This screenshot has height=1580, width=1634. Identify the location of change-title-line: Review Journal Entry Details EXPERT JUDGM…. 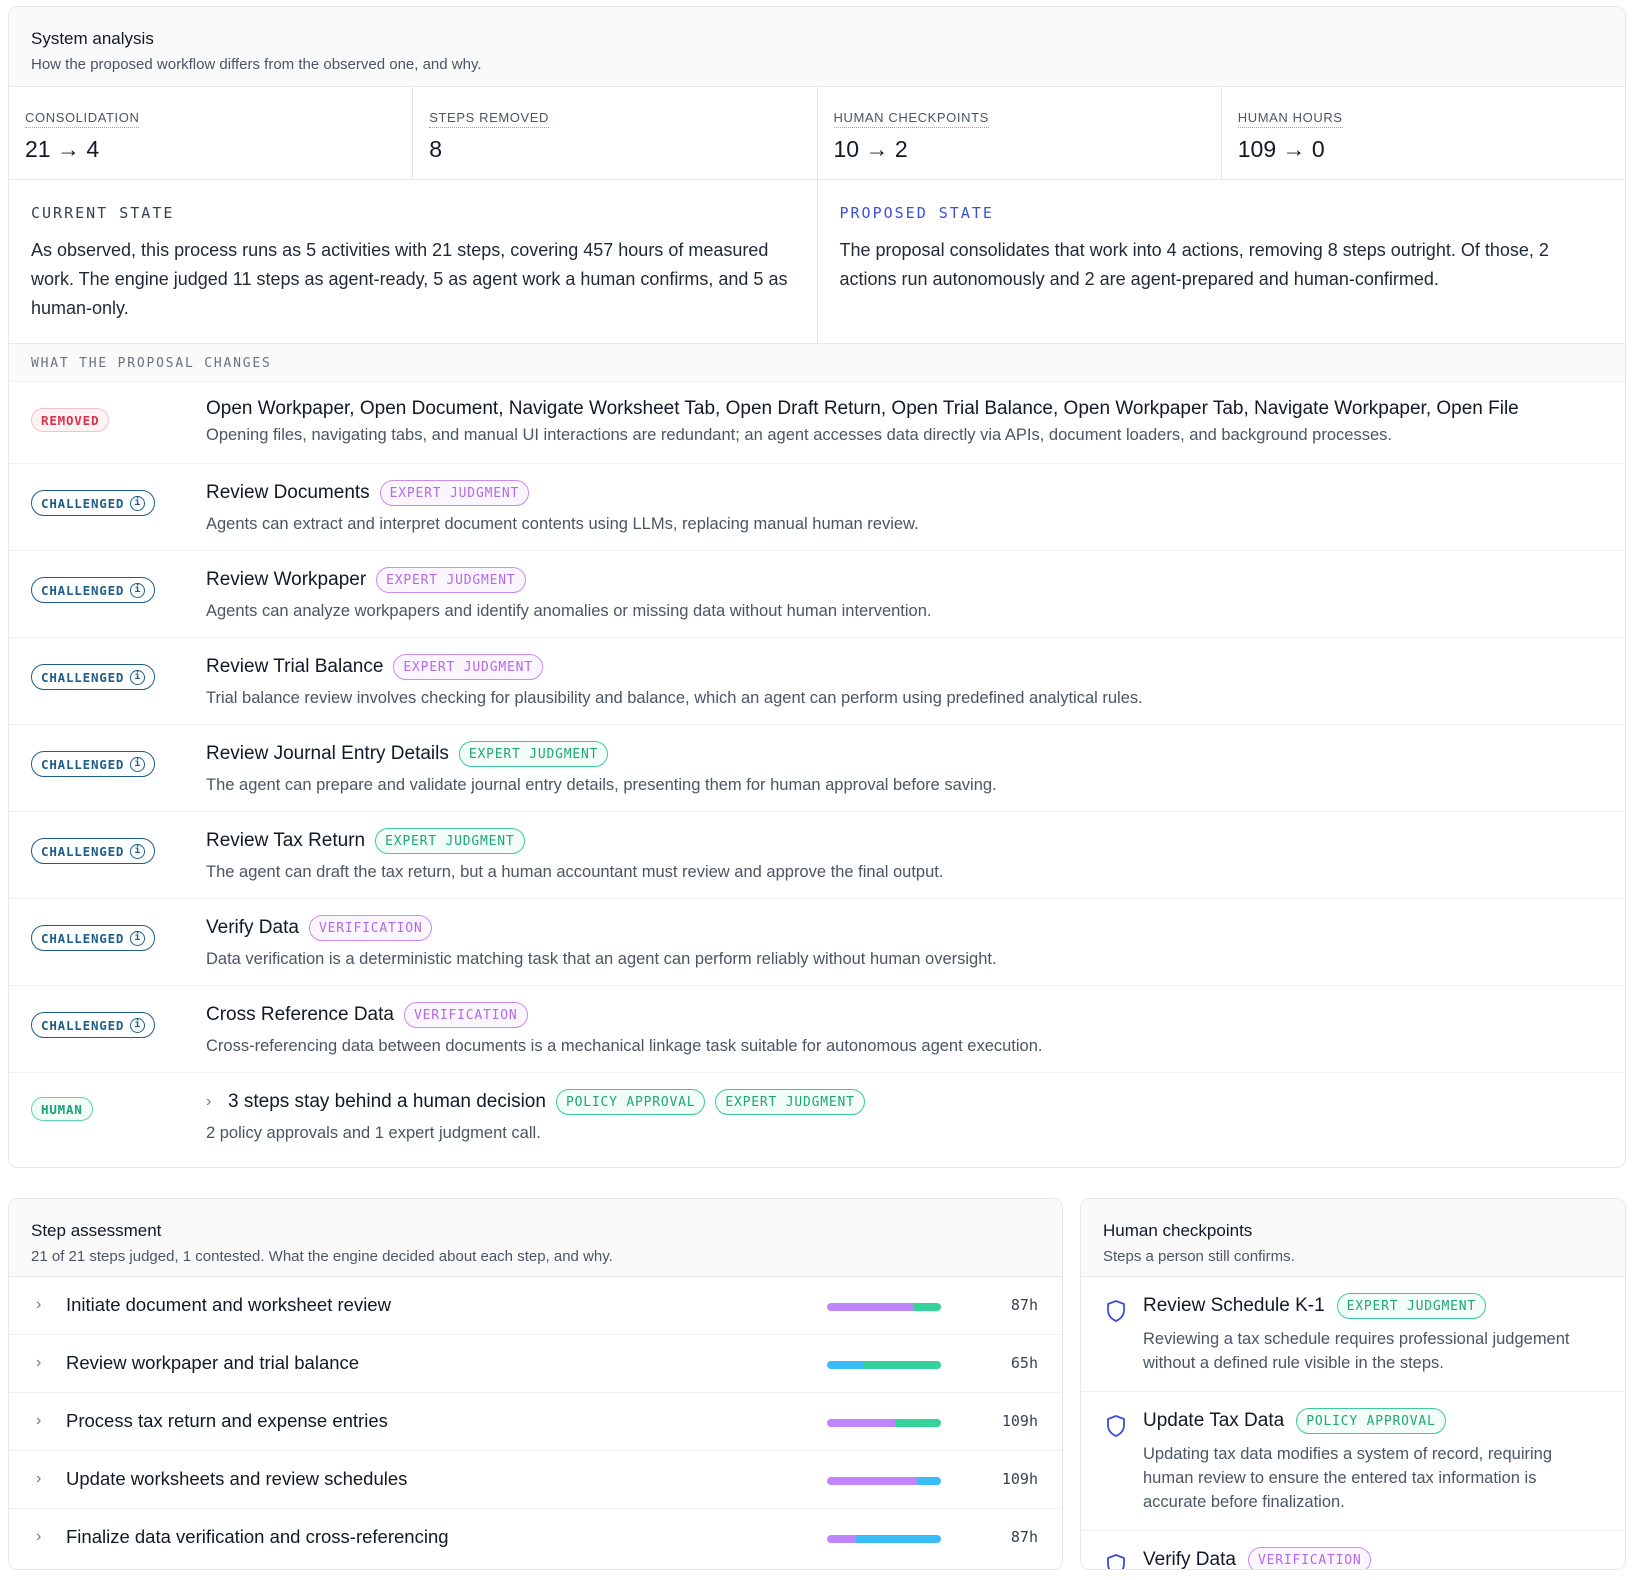
(905, 754).